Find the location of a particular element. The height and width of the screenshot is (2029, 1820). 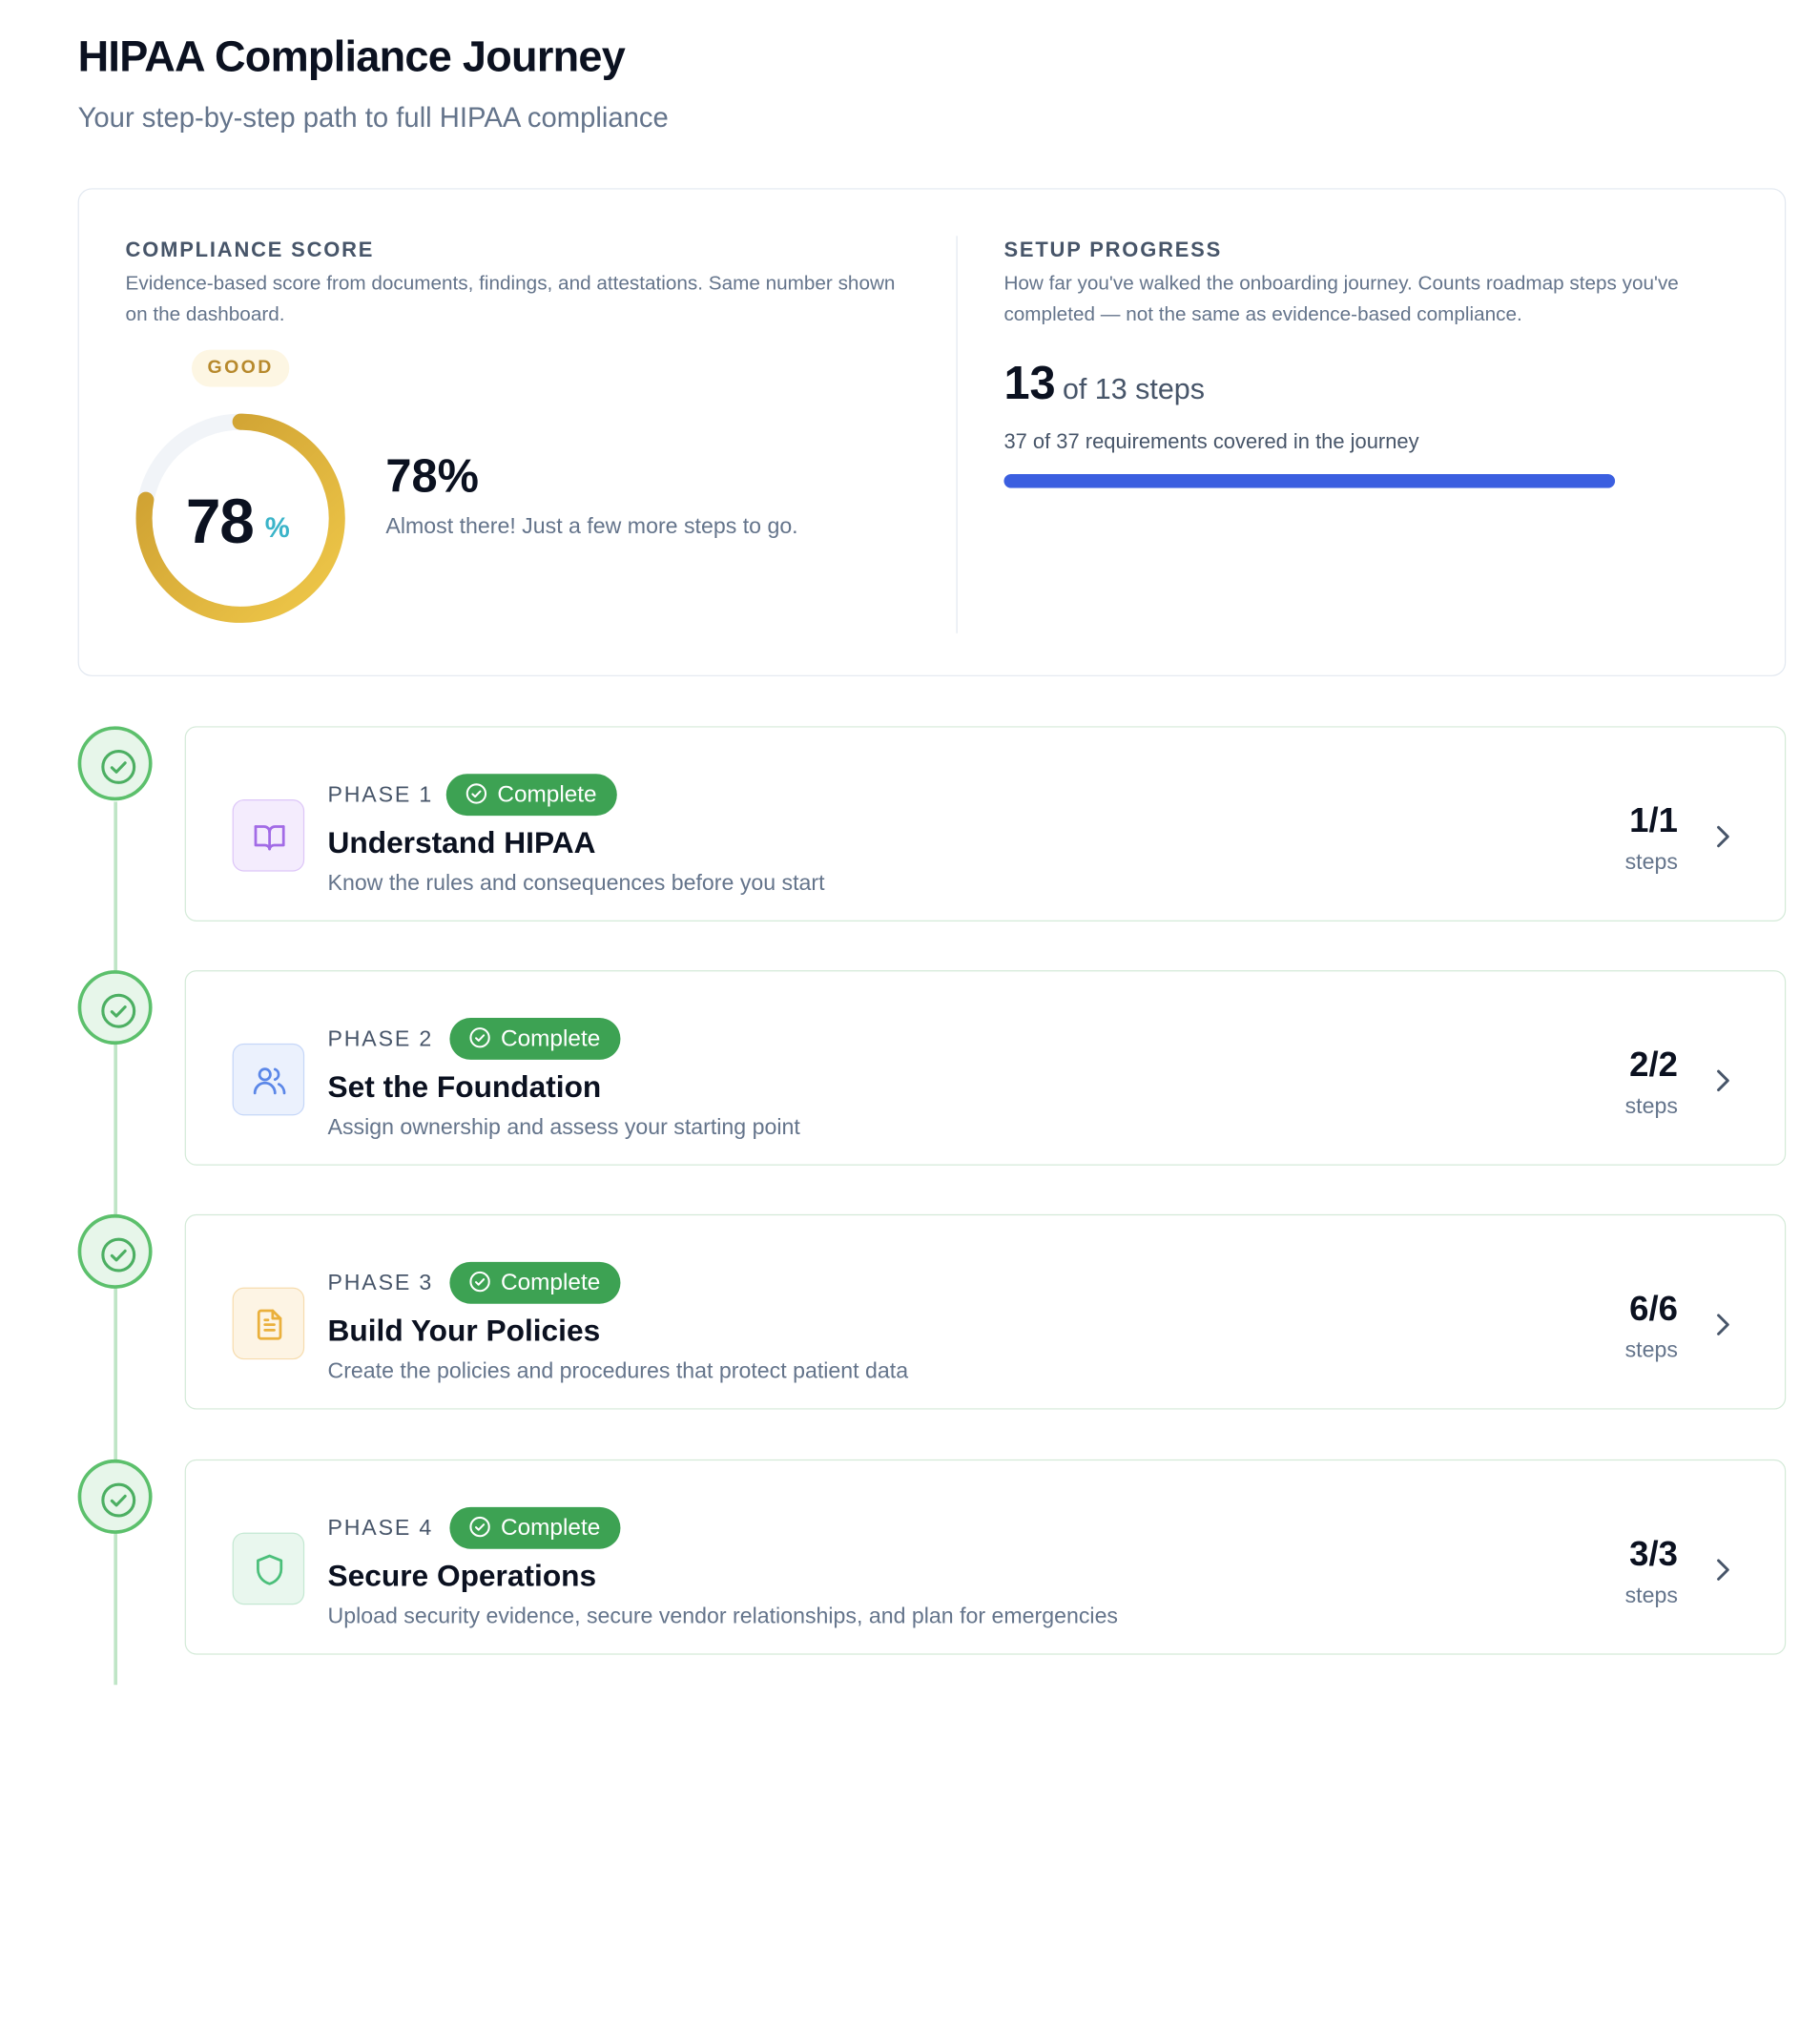

setup-progress-fill is located at coordinates (1310, 480).